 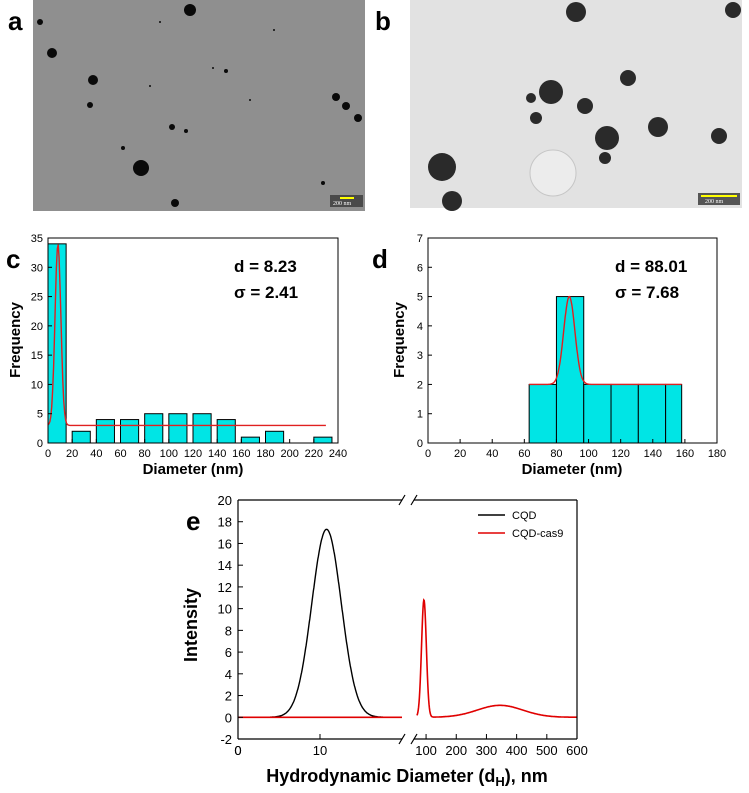 I want to click on y-tick-label: 15, so click(x=37, y=356).